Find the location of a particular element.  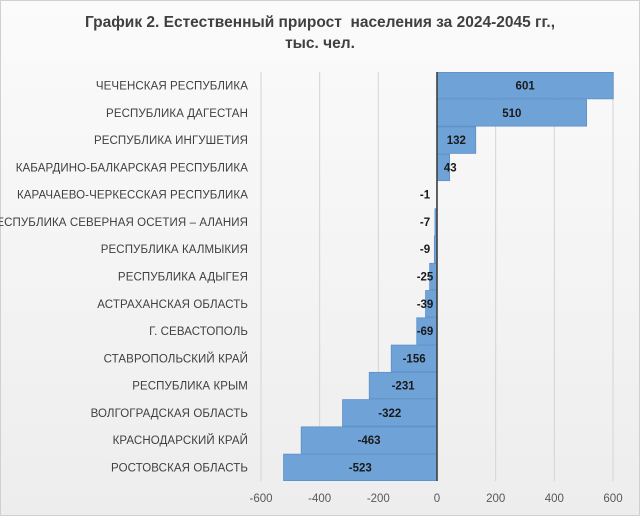

category-label: СТАВРОПОЛЬСКИЙ КРАЙ is located at coordinates (176, 358).